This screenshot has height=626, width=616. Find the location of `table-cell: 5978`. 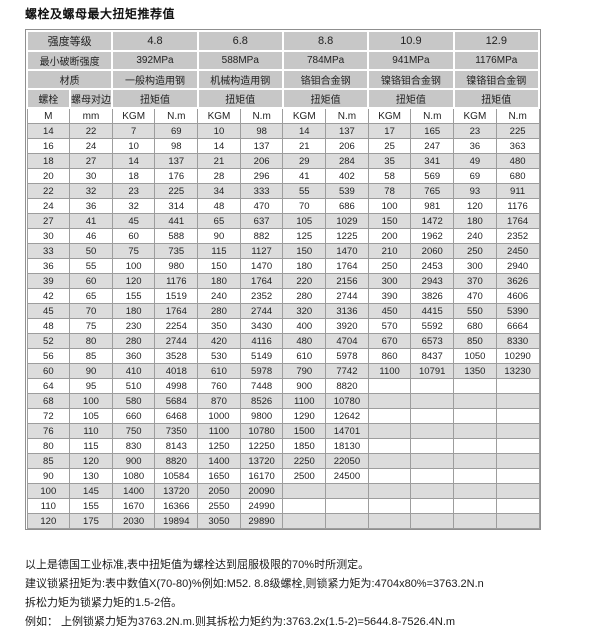

table-cell: 5978 is located at coordinates (347, 356).